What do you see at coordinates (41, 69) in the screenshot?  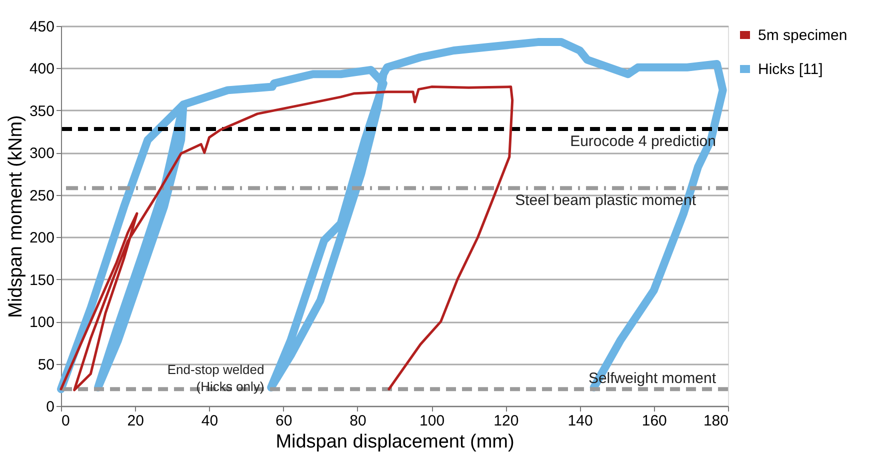 I see `y-tick-label: 400` at bounding box center [41, 69].